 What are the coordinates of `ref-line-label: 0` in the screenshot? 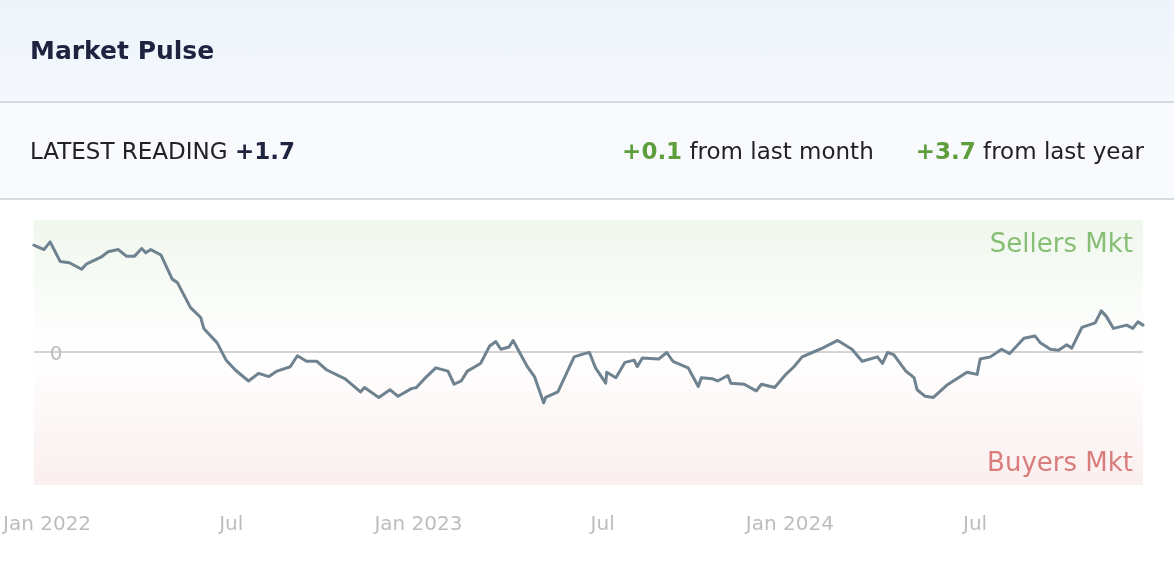 It's located at (56, 353).